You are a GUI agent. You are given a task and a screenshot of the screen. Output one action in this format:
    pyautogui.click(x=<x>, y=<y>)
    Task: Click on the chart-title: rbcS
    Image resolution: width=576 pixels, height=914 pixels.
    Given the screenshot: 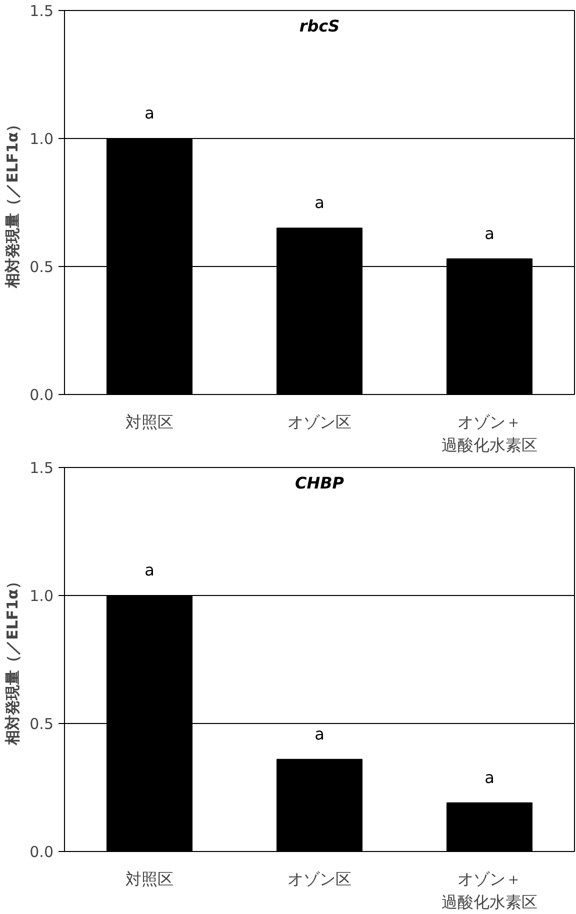 What is the action you would take?
    pyautogui.click(x=319, y=26)
    